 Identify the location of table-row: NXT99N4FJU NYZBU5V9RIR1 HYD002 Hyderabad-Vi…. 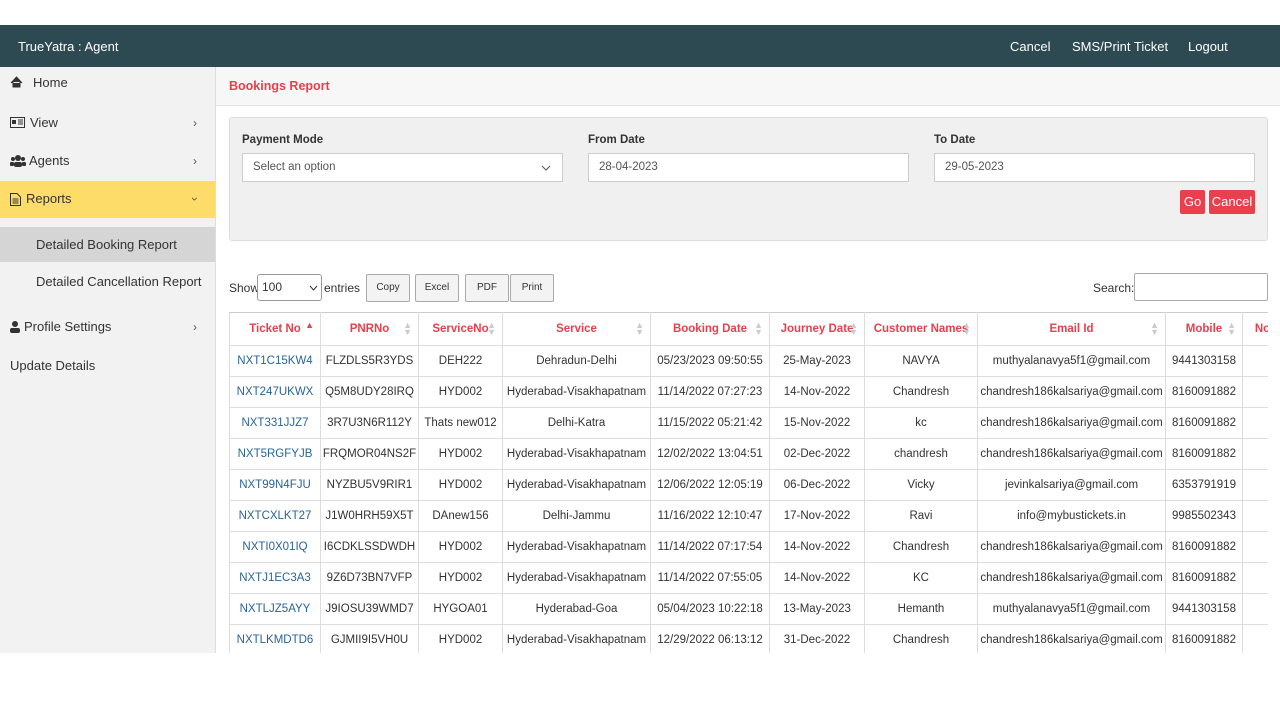
(748, 485).